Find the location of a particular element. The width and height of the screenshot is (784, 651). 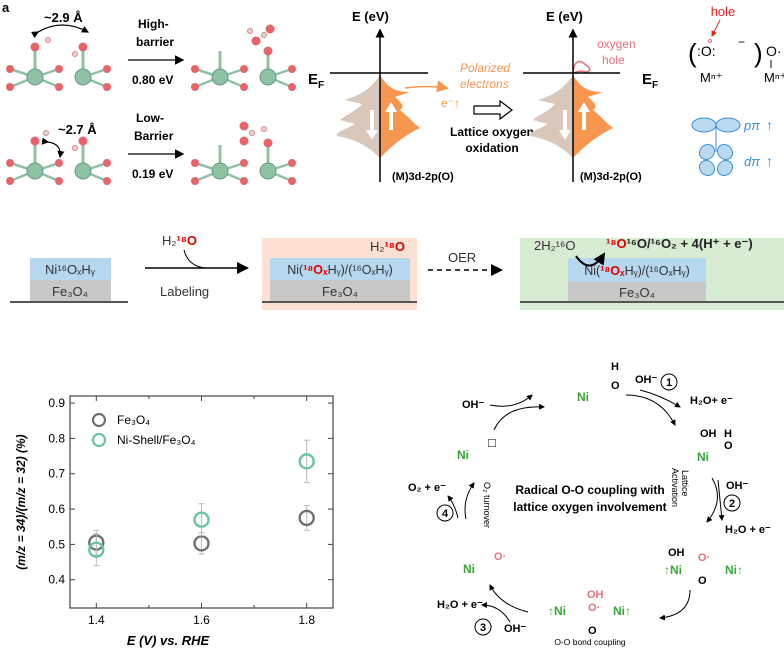

slab-structure-top-right is located at coordinates (243, 57).